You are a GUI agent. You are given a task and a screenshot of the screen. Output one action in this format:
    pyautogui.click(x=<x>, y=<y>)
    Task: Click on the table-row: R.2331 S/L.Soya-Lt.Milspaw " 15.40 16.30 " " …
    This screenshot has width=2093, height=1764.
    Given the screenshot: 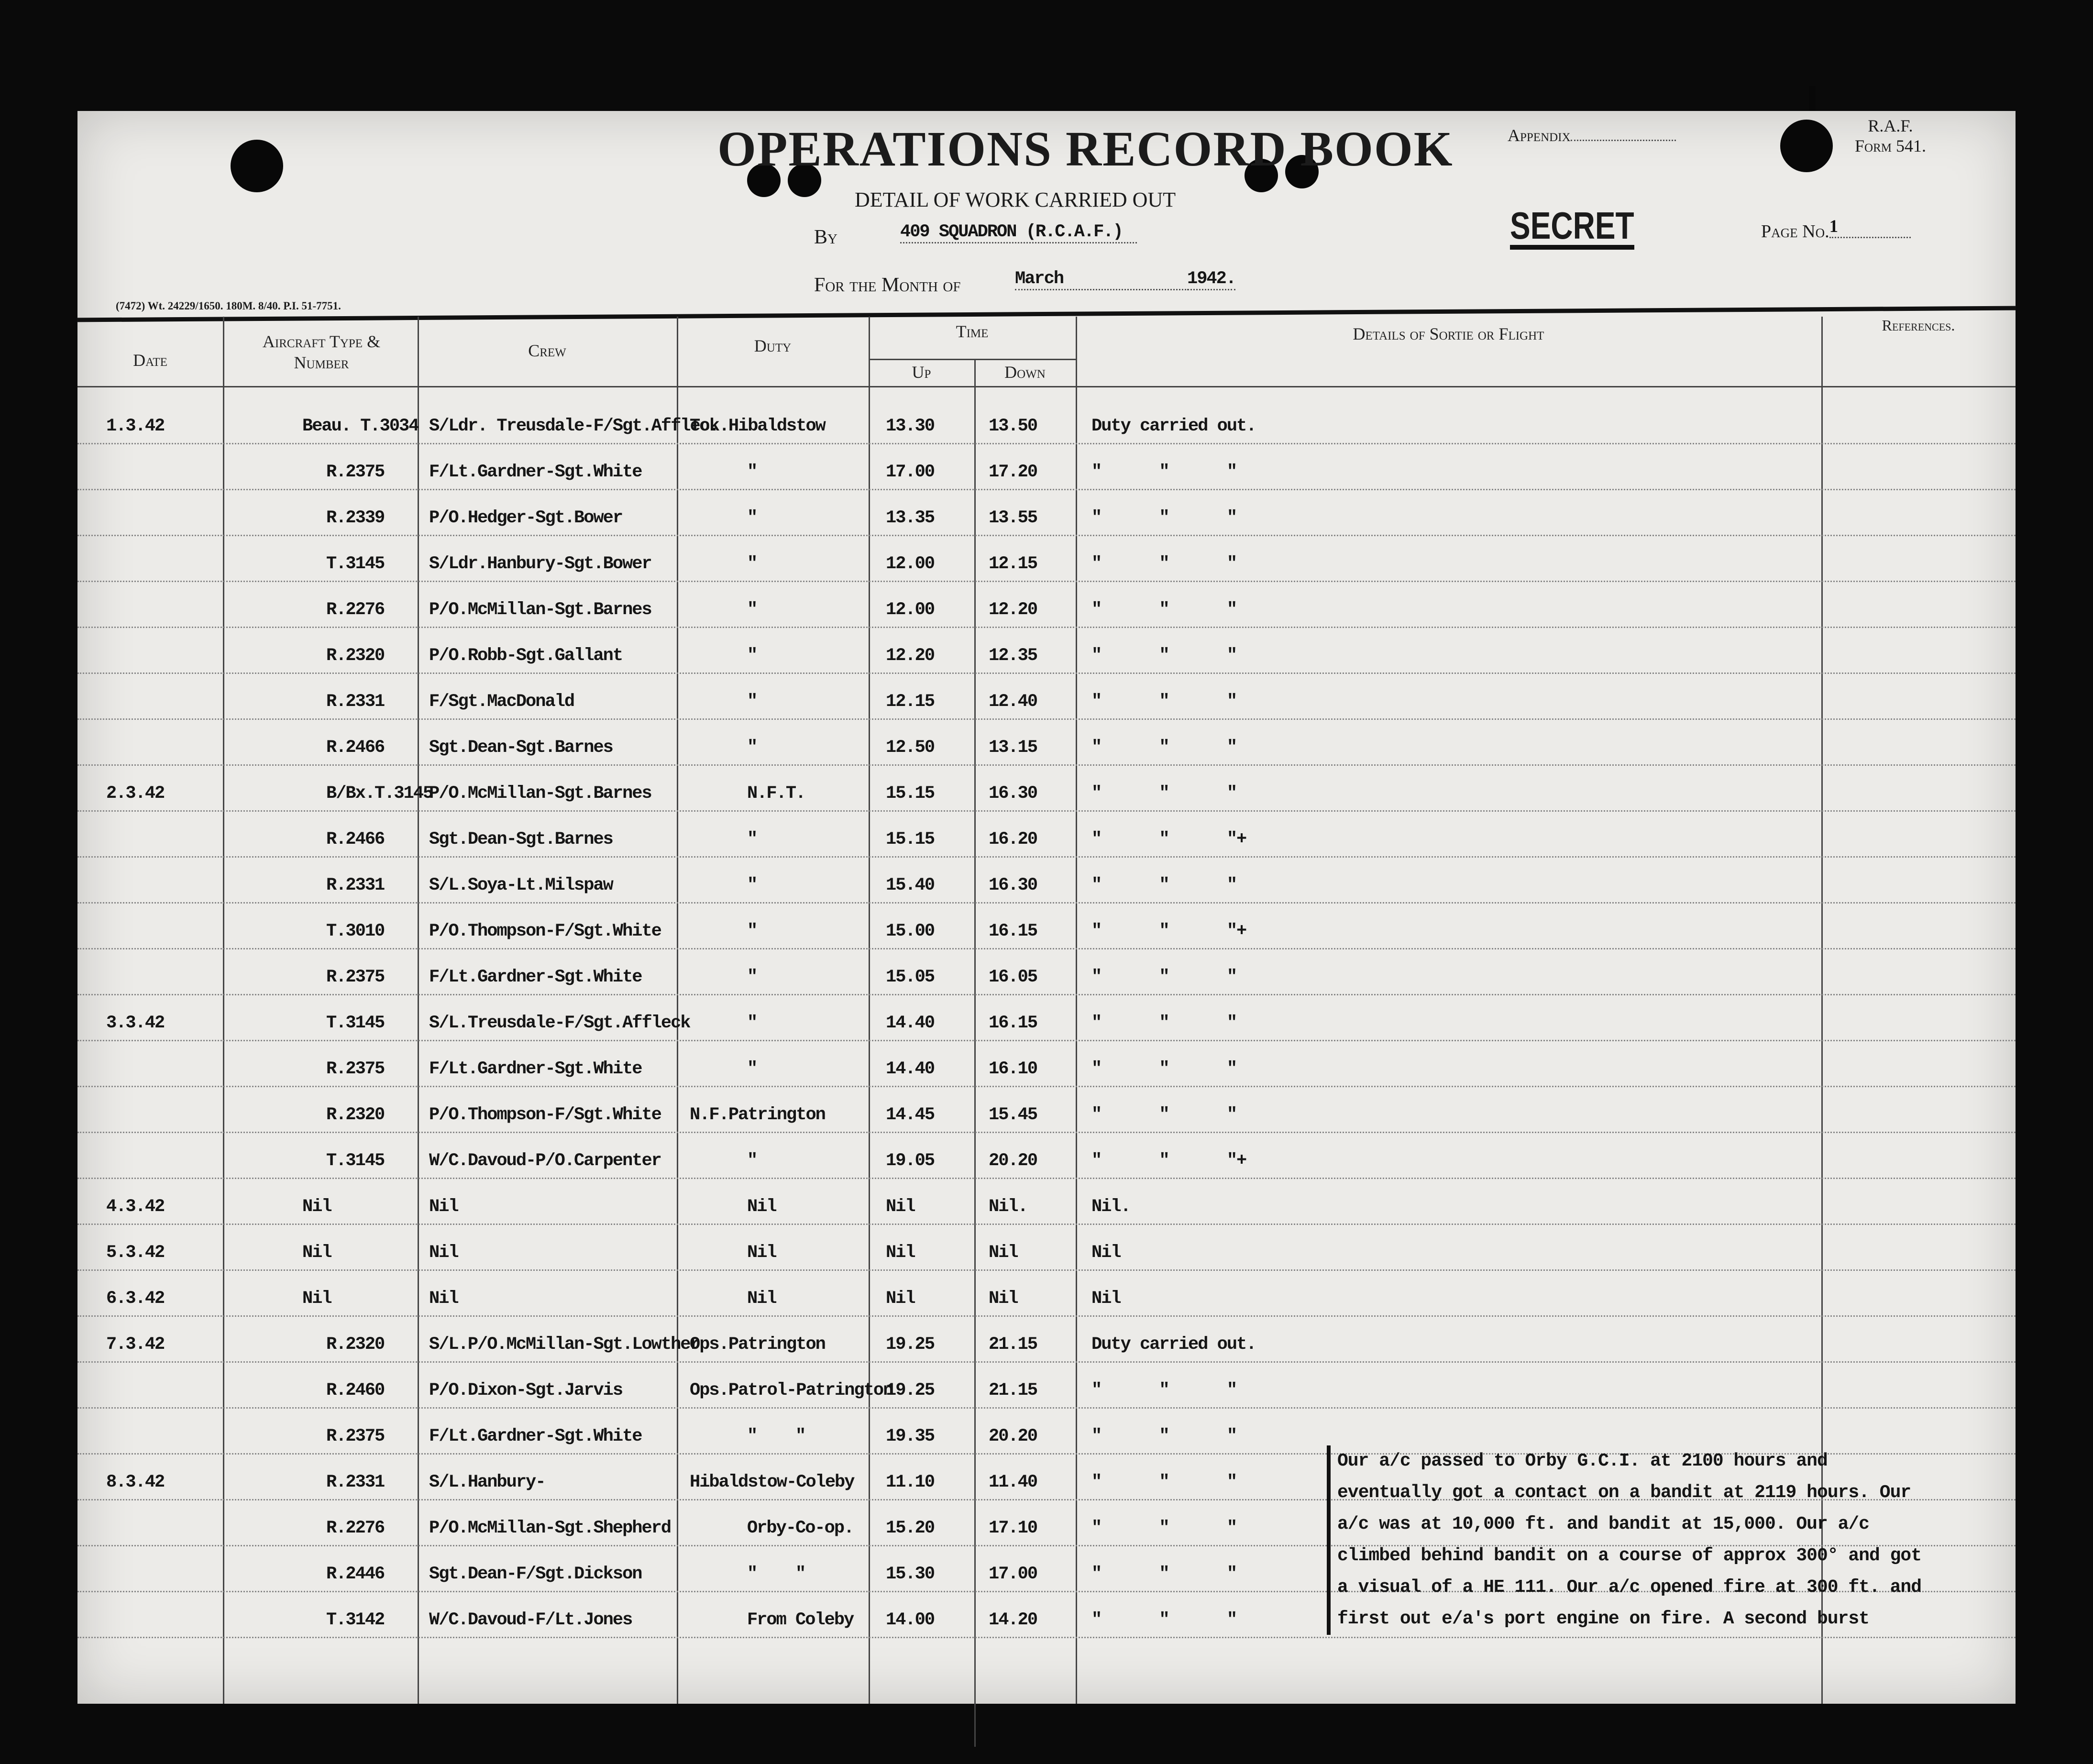 What is the action you would take?
    pyautogui.click(x=1046, y=880)
    